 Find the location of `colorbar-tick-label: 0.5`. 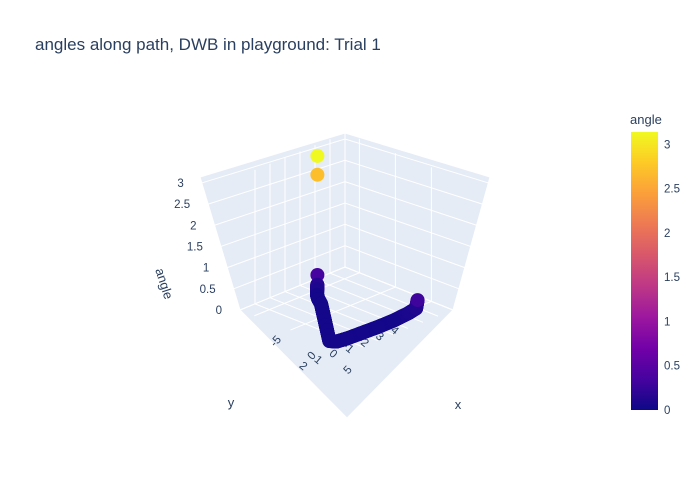

colorbar-tick-label: 0.5 is located at coordinates (672, 367).